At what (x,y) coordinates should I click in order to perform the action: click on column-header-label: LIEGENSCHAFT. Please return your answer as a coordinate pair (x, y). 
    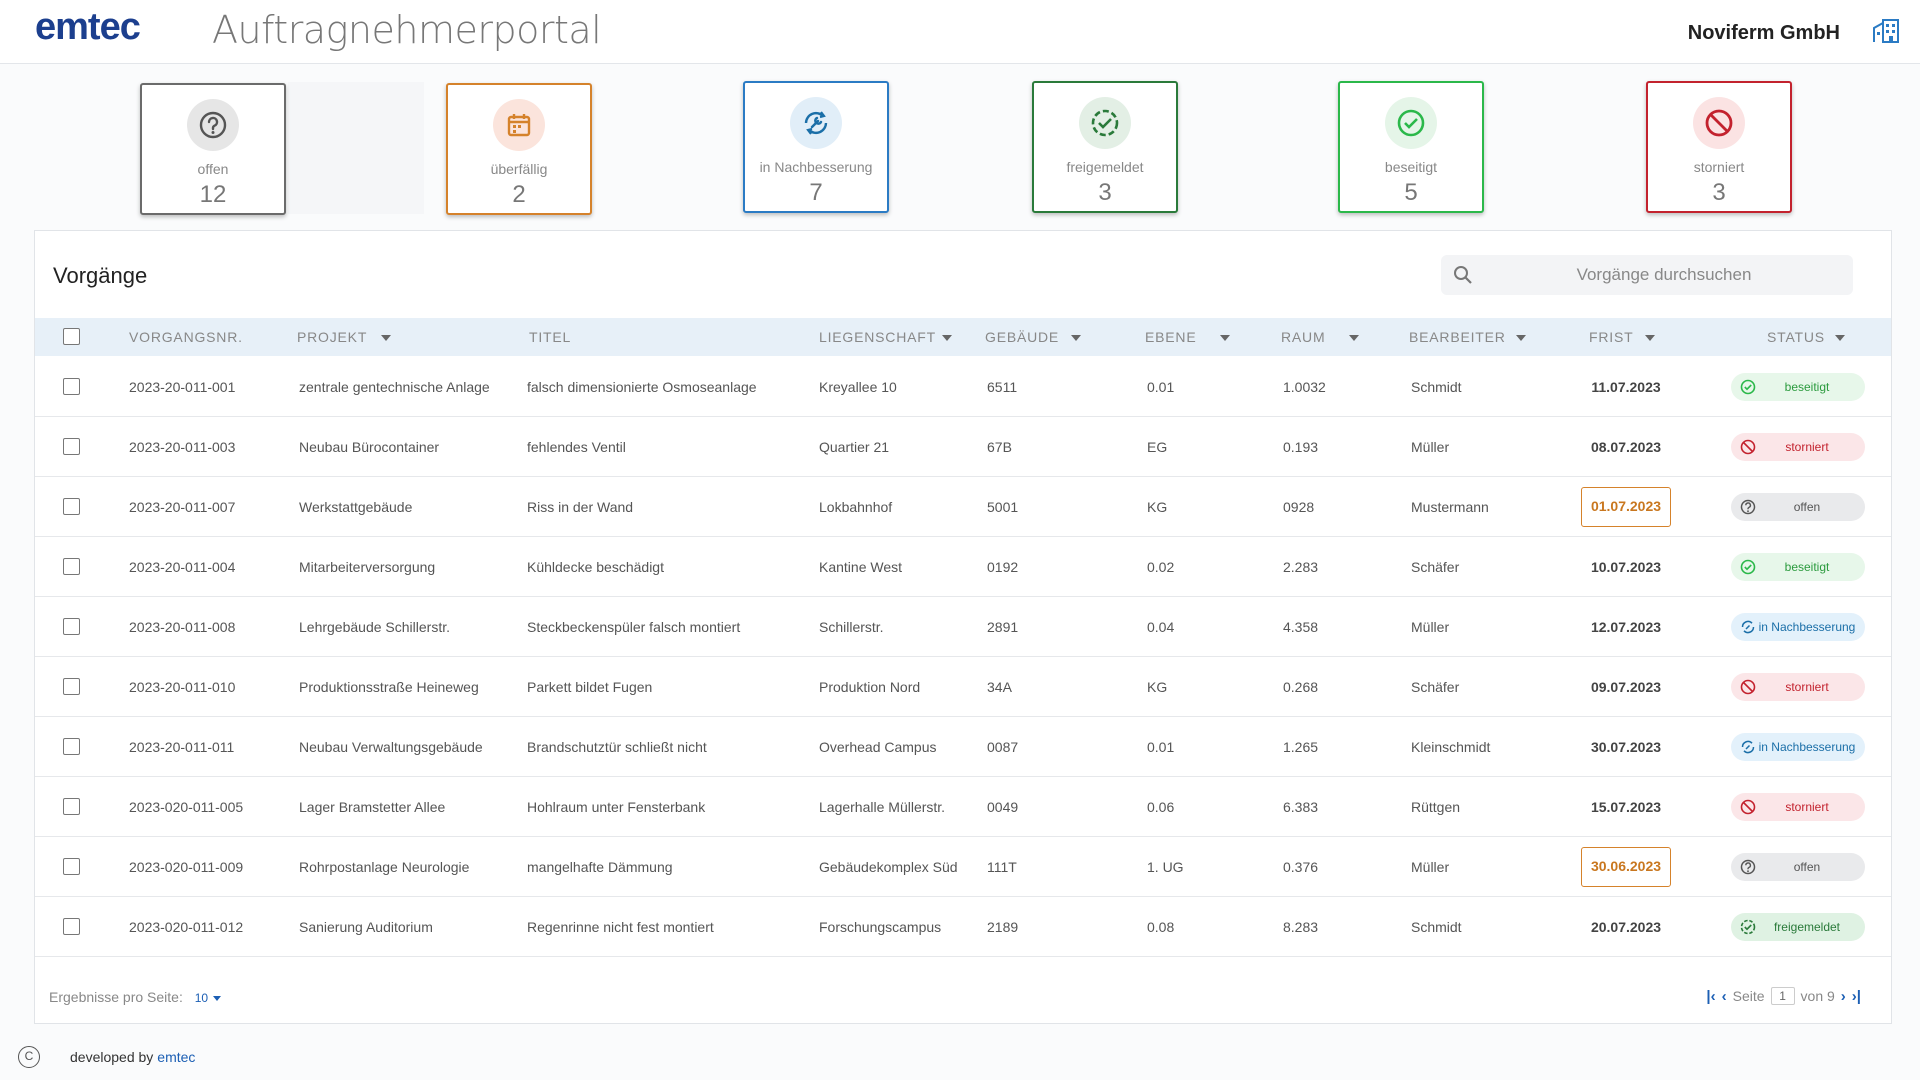
    Looking at the image, I should click on (877, 337).